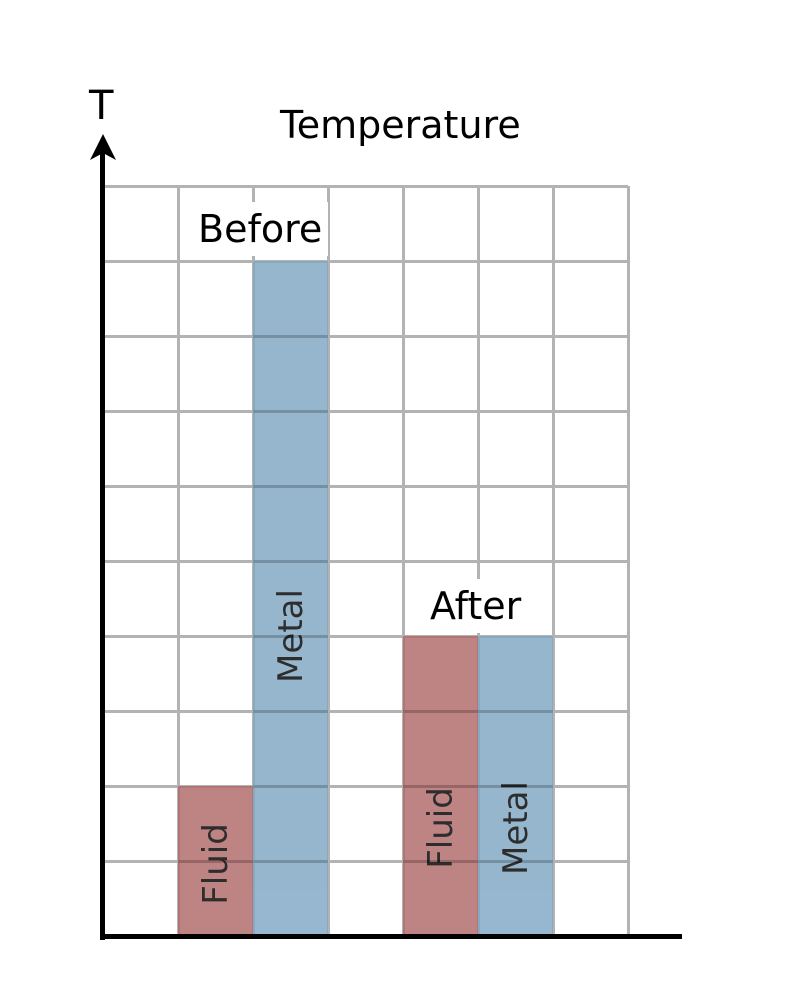  I want to click on bar-before-fluid: Fluid, so click(215, 861).